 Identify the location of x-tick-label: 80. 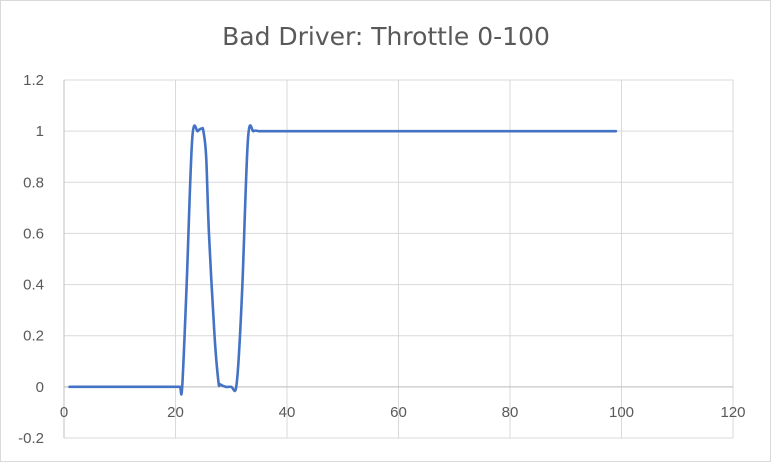
(510, 412).